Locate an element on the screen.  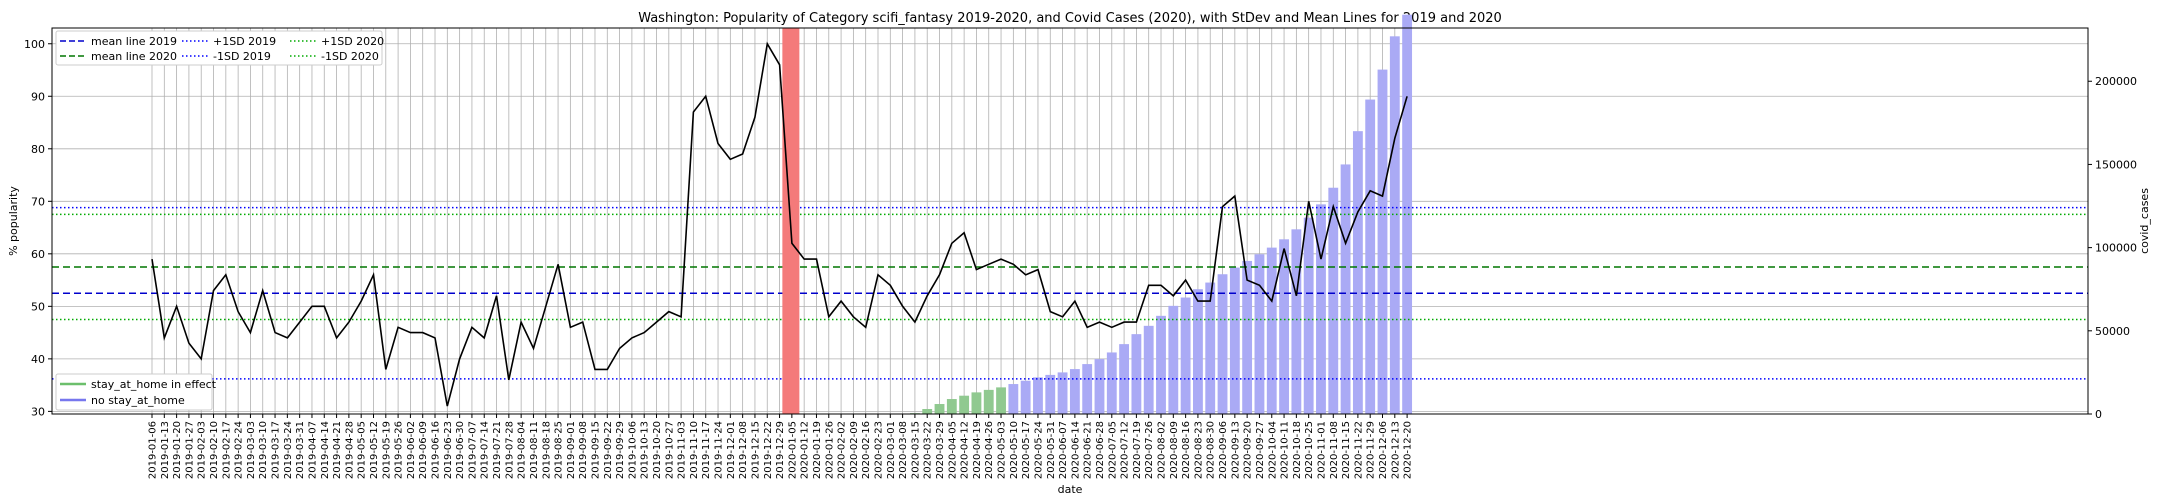
x-tick-label: 2019-06-02 is located at coordinates (411, 450).